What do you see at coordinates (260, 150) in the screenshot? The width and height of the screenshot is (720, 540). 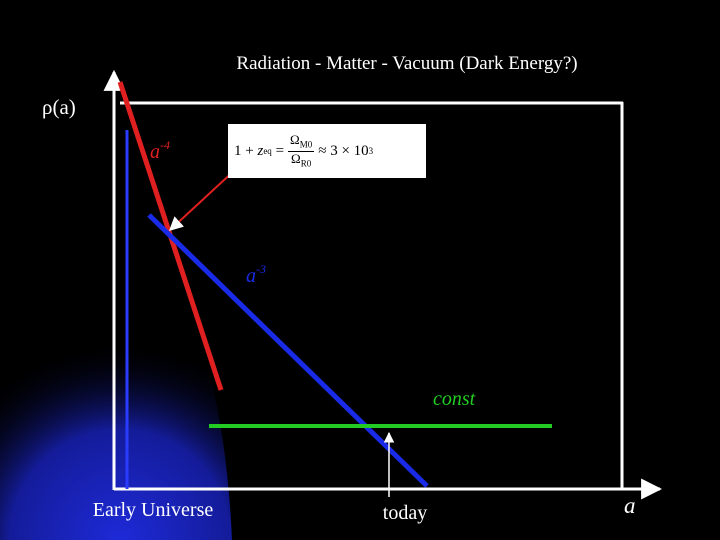 I see `formula-z: z` at bounding box center [260, 150].